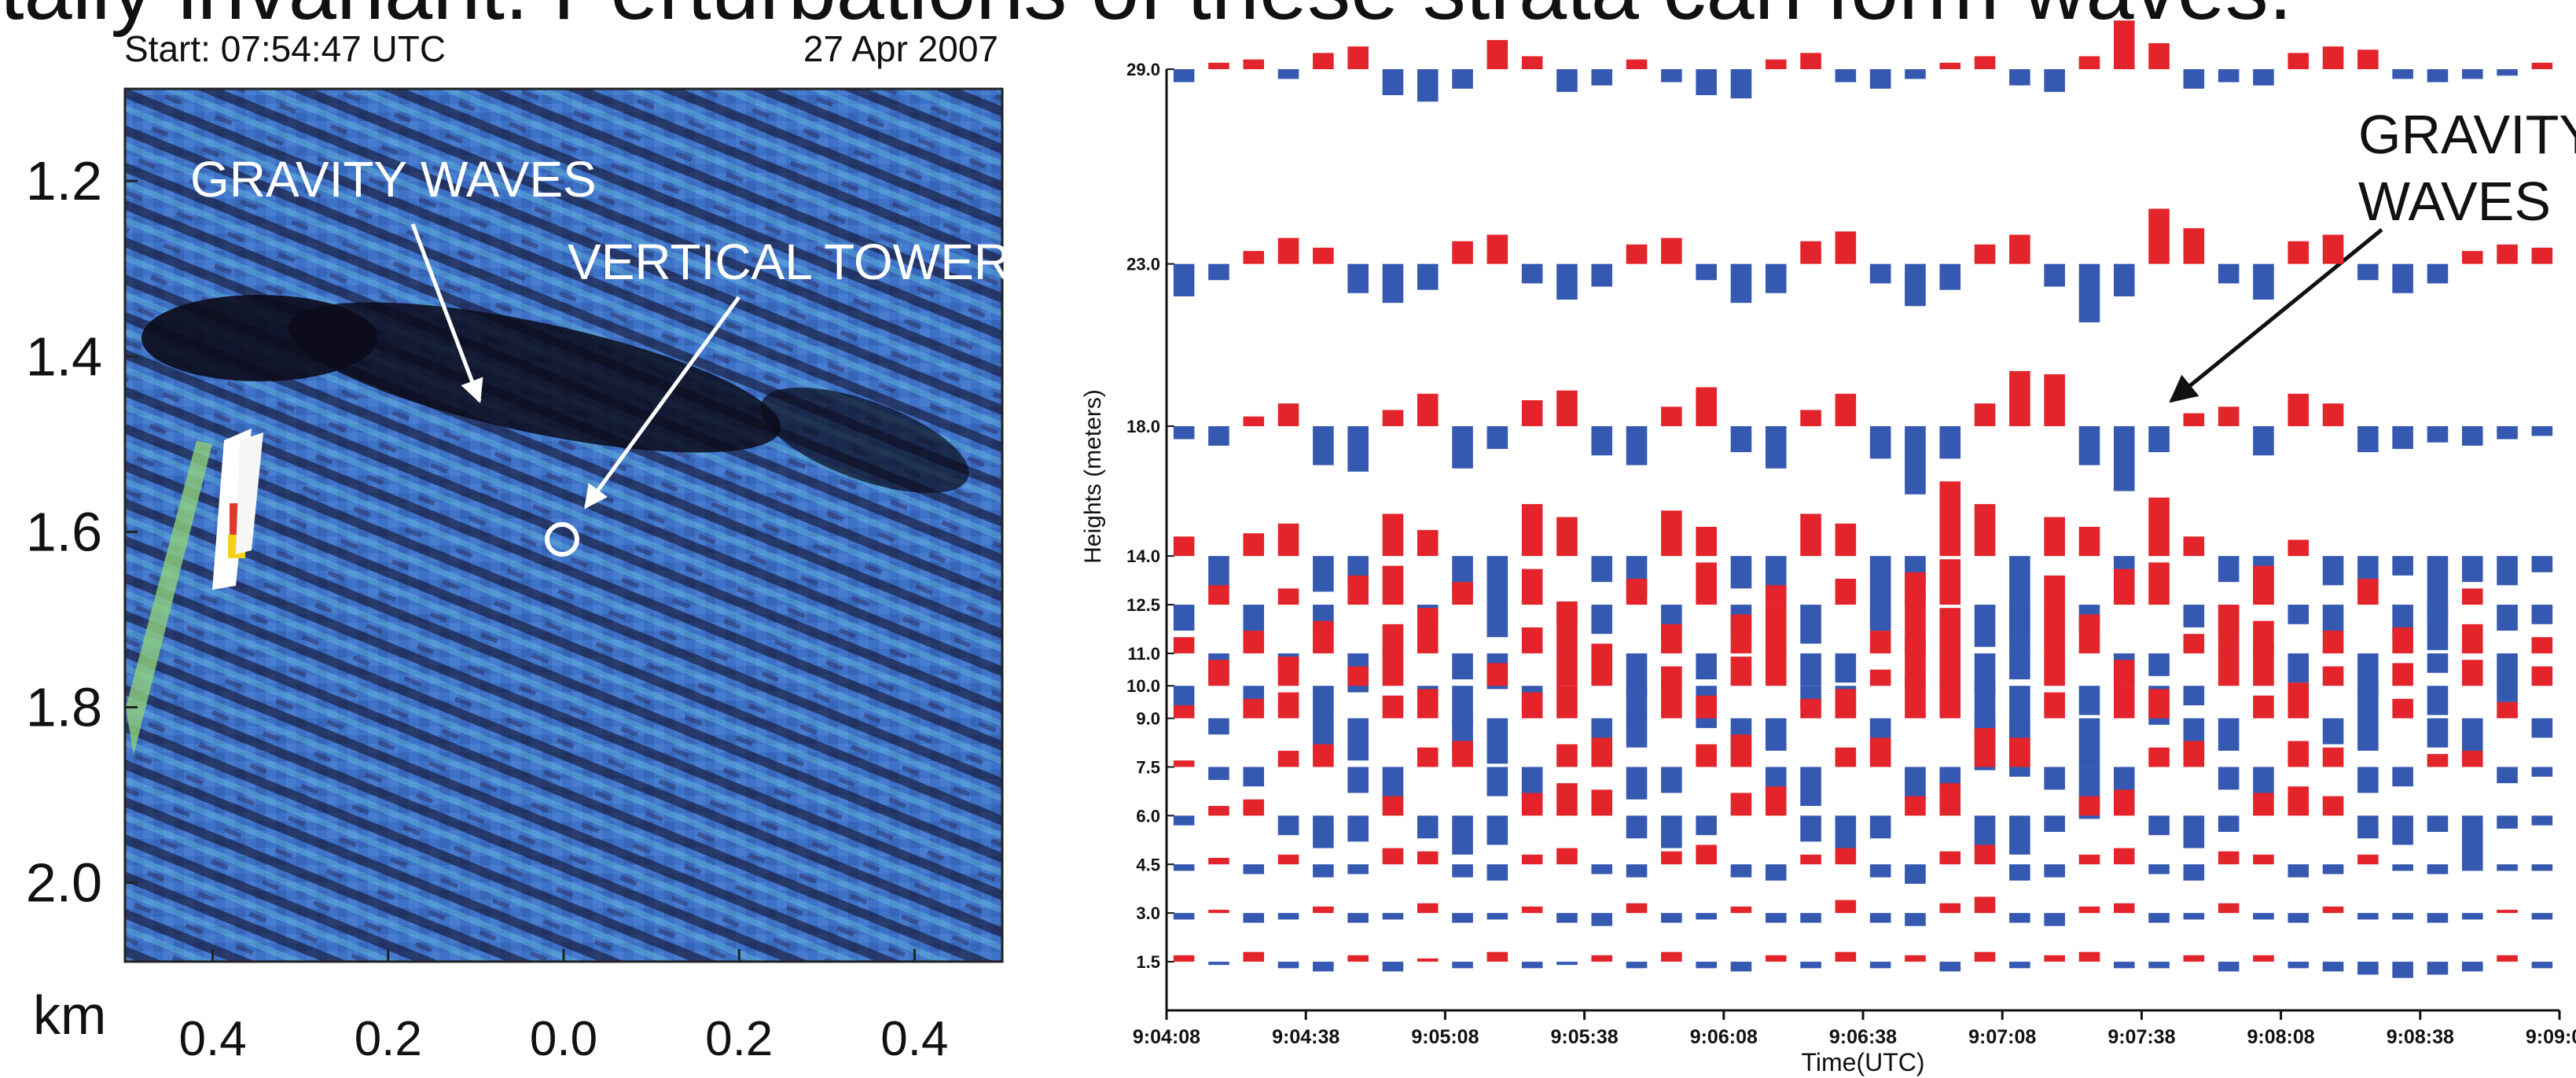  I want to click on y-tick-label: 2.0, so click(64, 883).